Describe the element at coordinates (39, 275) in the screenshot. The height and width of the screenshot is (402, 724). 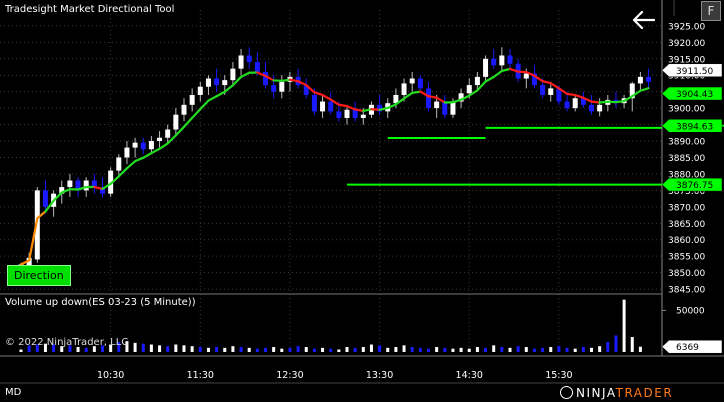
I see `direction-label: Direction` at that location.